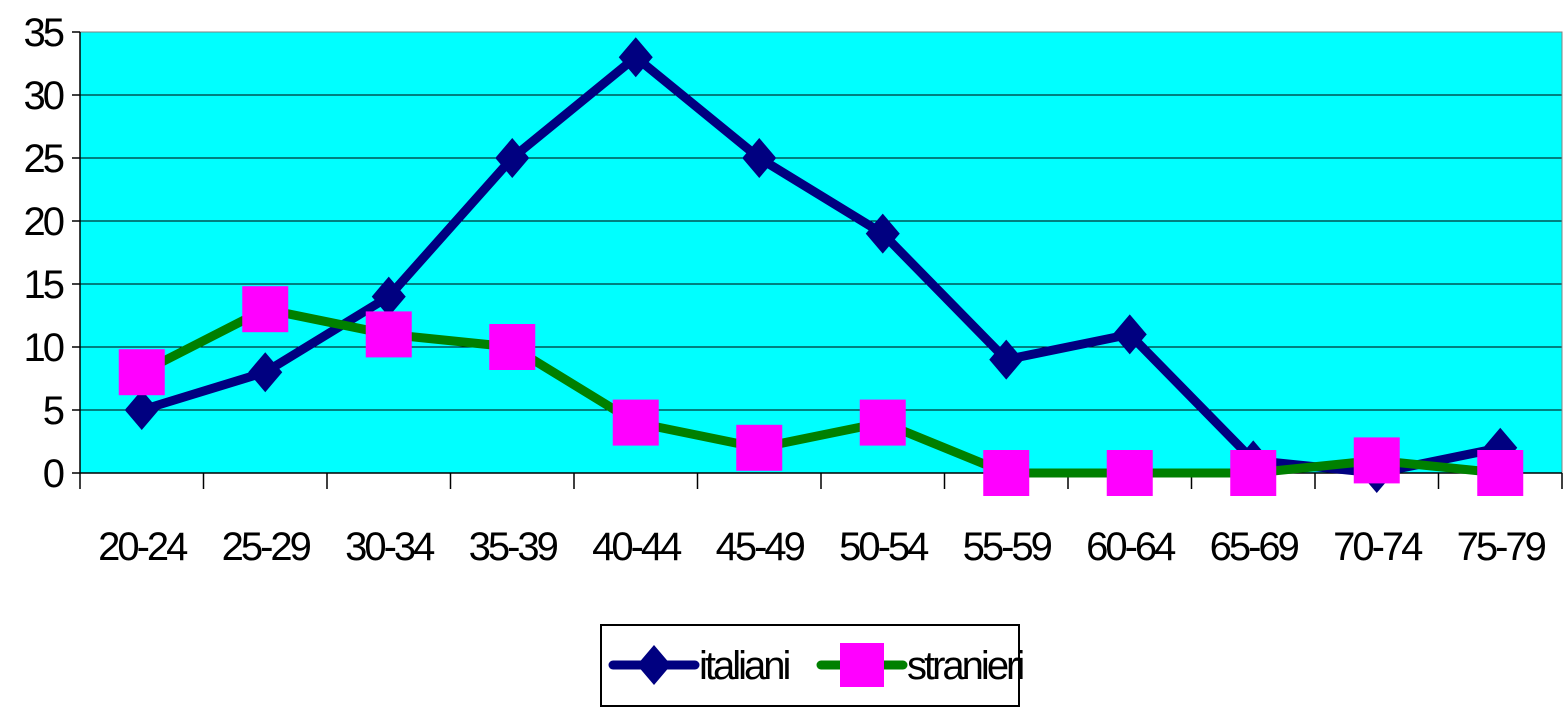  Describe the element at coordinates (390, 547) in the screenshot. I see `x-tick-label: 30-34` at that location.